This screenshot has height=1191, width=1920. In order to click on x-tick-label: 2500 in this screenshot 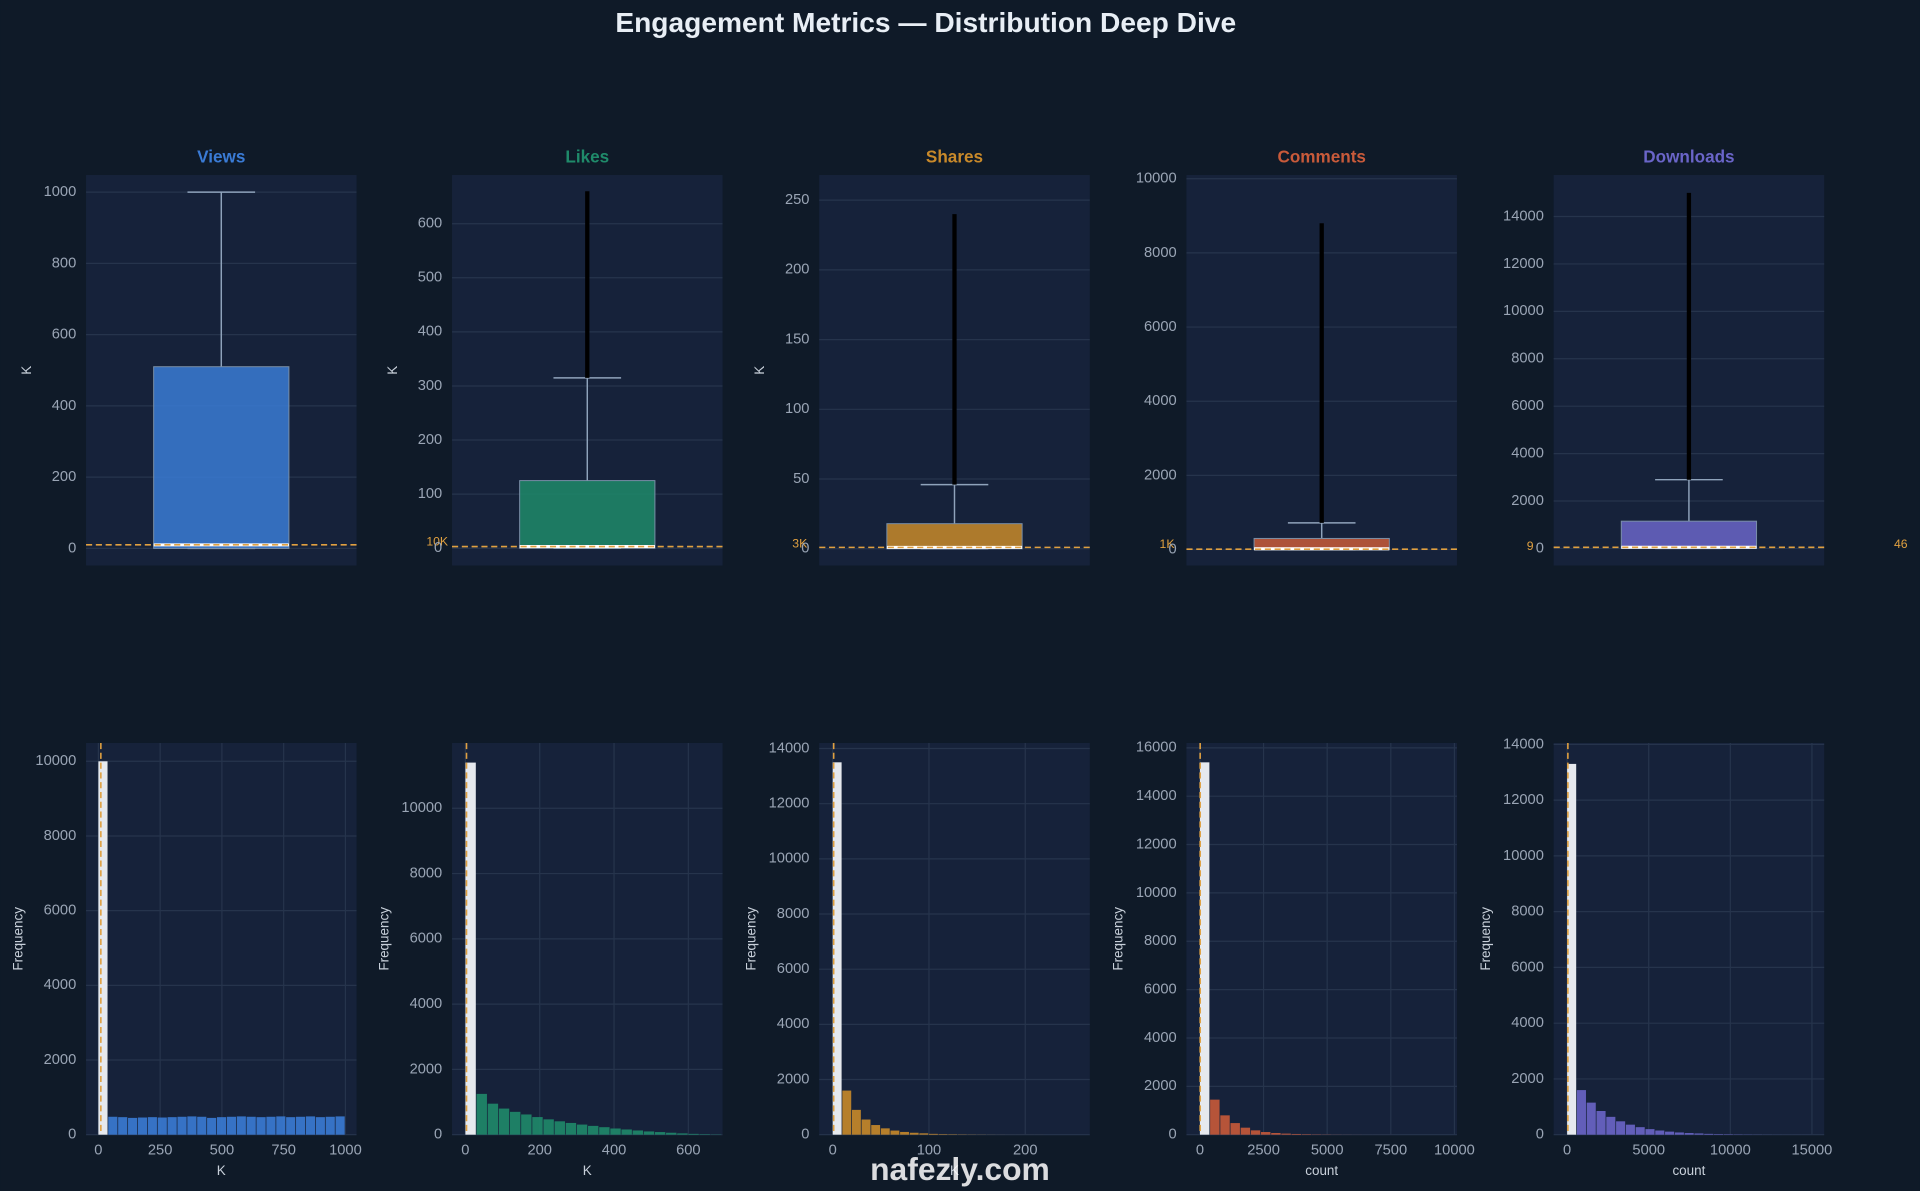, I will do `click(1263, 1150)`.